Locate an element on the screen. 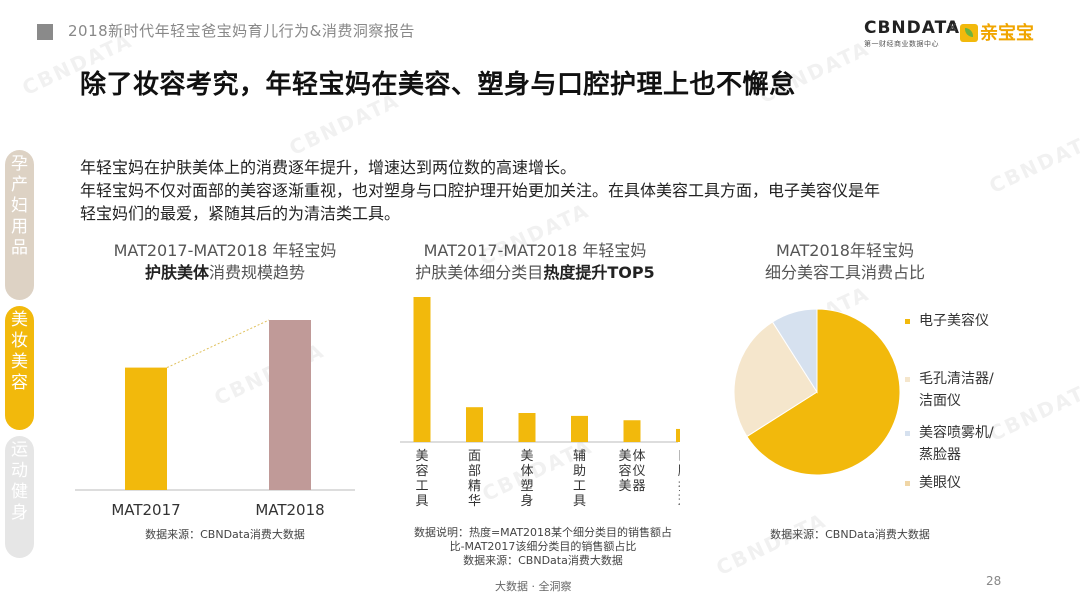  svg-text: 护 is located at coordinates (679, 486).